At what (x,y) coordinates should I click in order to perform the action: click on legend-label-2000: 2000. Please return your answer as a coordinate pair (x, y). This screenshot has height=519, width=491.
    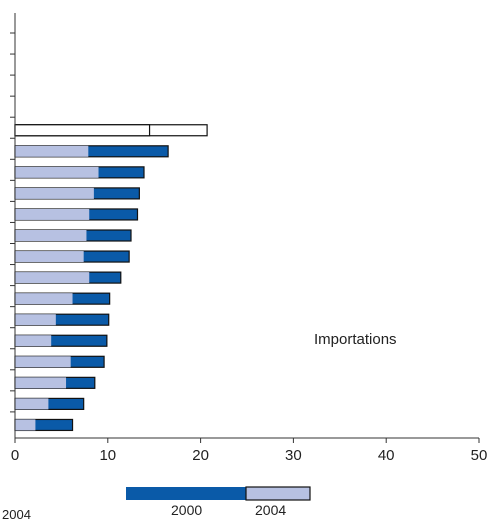
    Looking at the image, I should click on (186, 510).